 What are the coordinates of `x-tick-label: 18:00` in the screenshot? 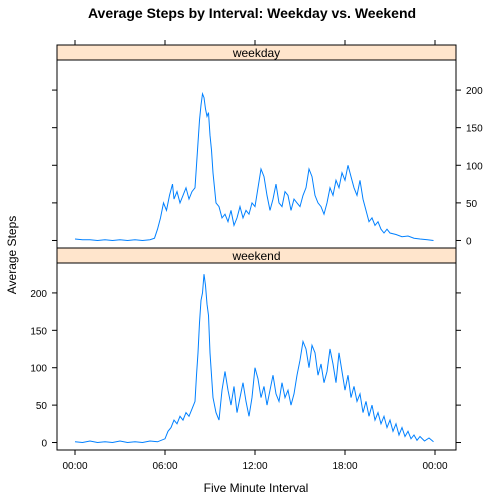 It's located at (344, 466).